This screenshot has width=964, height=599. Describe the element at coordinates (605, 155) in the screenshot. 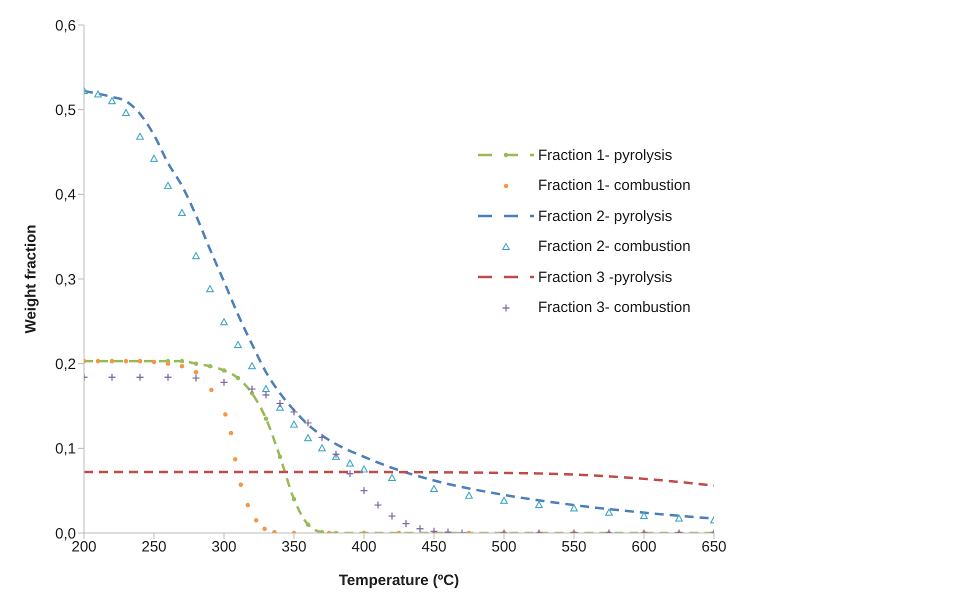

I see `legend-label: Fraction 1- pyrolysis` at that location.